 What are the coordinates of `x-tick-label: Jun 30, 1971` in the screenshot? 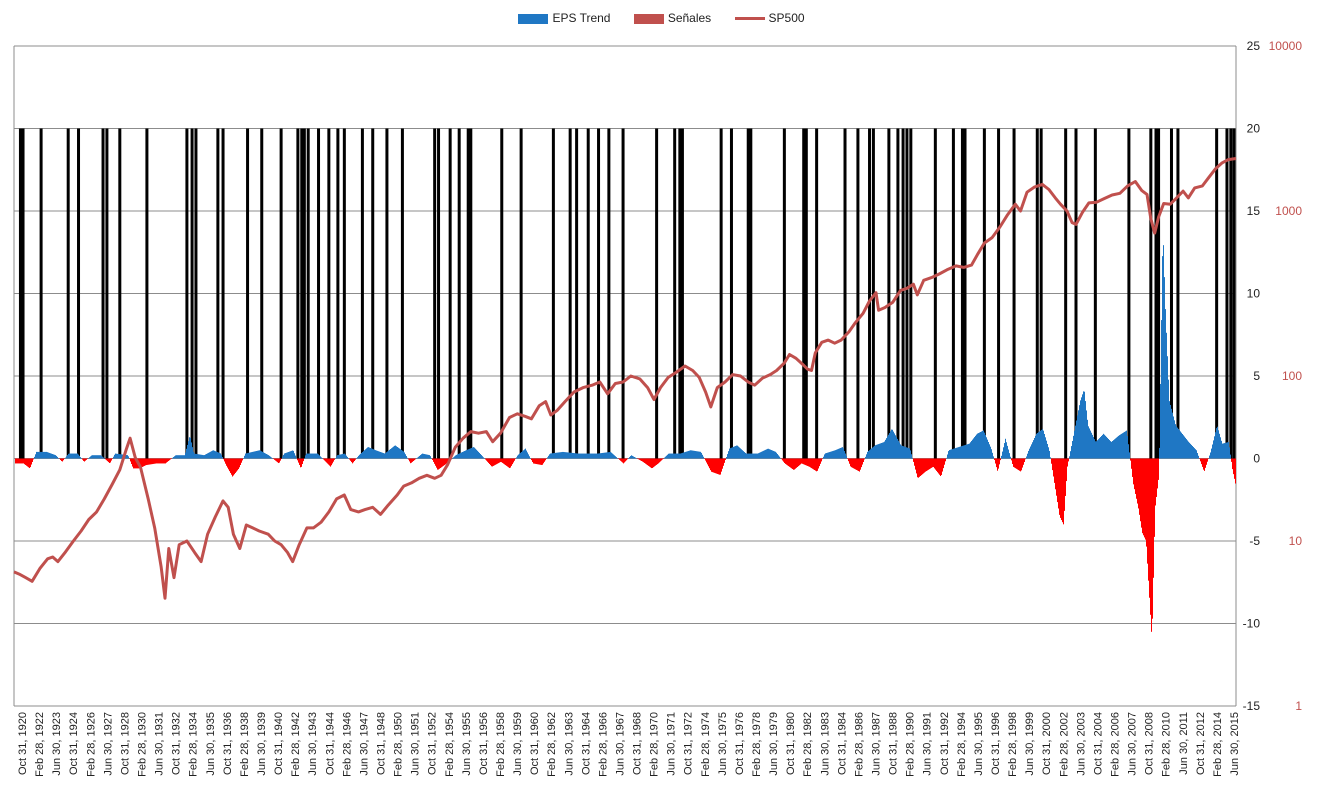 It's located at (672, 744).